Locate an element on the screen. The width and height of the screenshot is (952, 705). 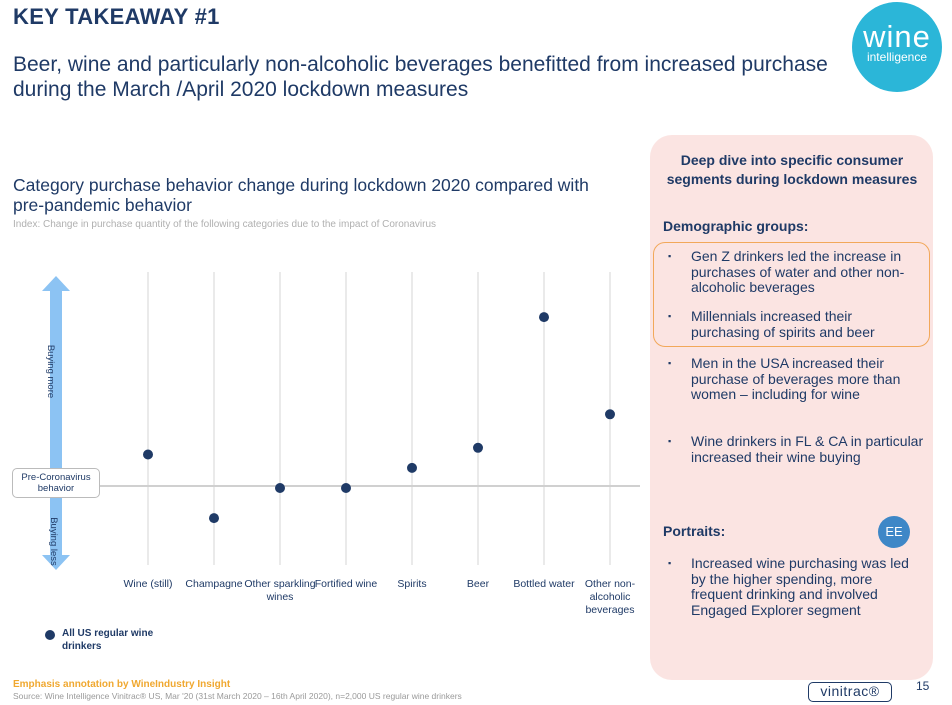
x-tick-label: Spirits is located at coordinates (412, 584).